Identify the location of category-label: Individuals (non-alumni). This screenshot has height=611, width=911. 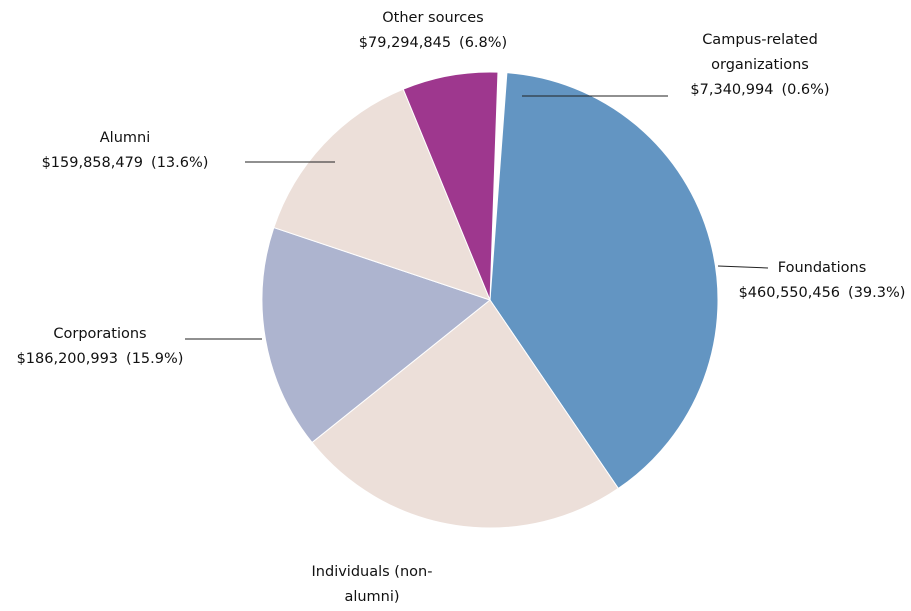
(372, 584).